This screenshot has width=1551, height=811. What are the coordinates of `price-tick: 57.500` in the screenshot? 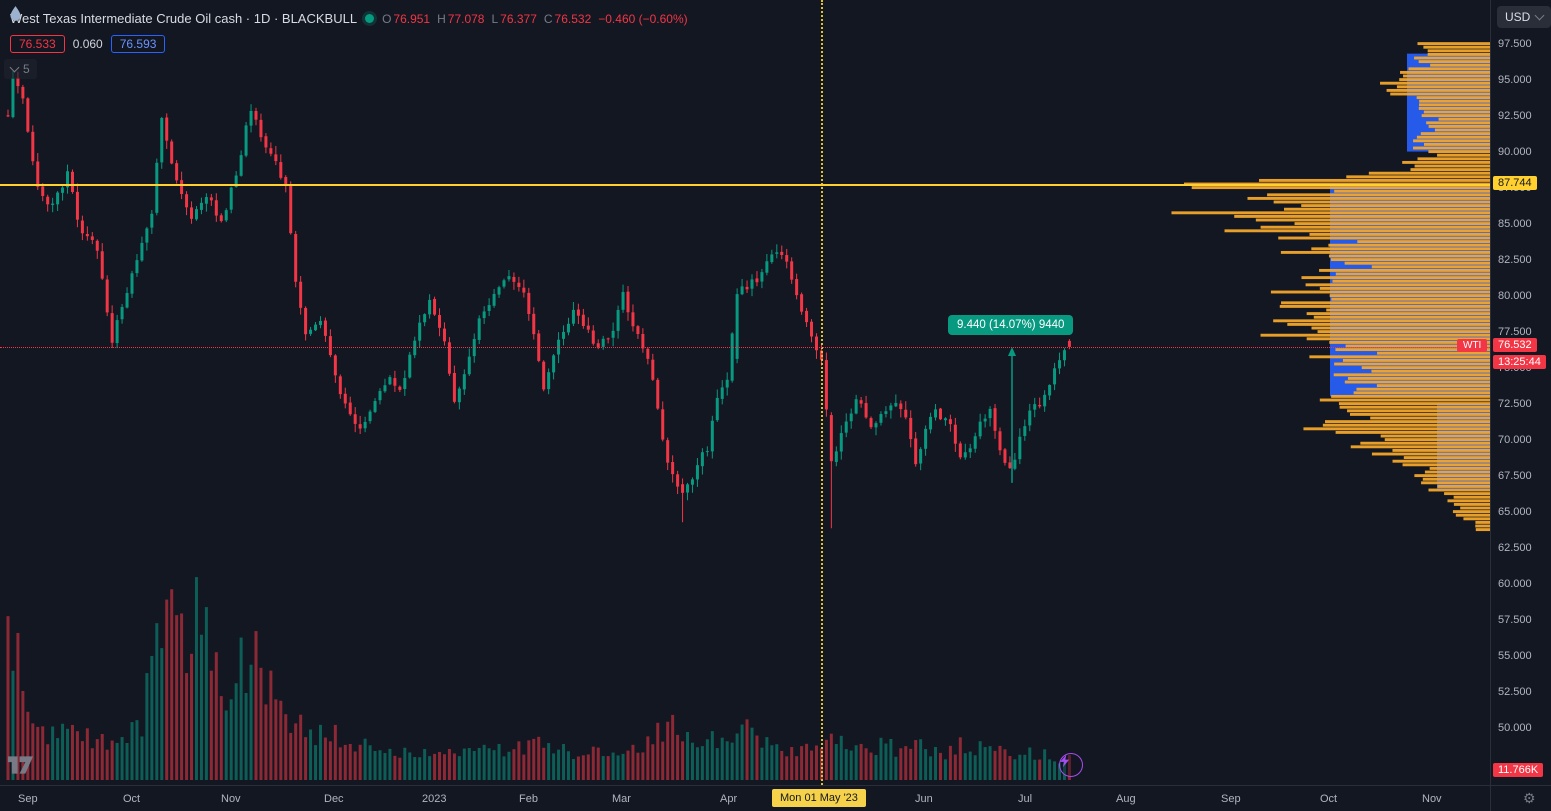 It's located at (1515, 620).